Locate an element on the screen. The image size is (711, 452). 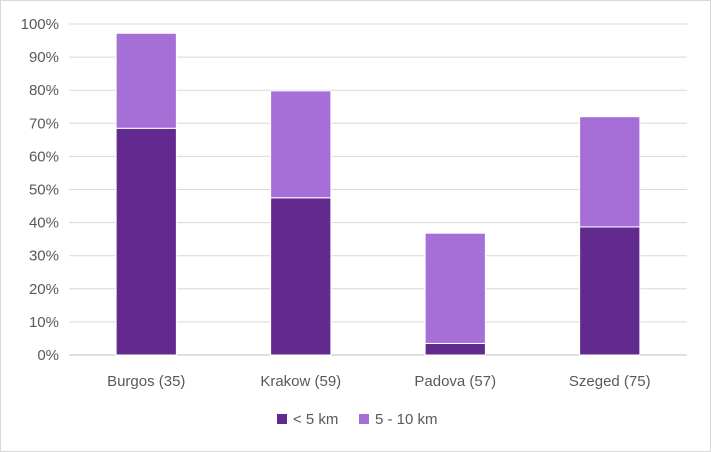
x-tick-label: Burgos (35) is located at coordinates (146, 381).